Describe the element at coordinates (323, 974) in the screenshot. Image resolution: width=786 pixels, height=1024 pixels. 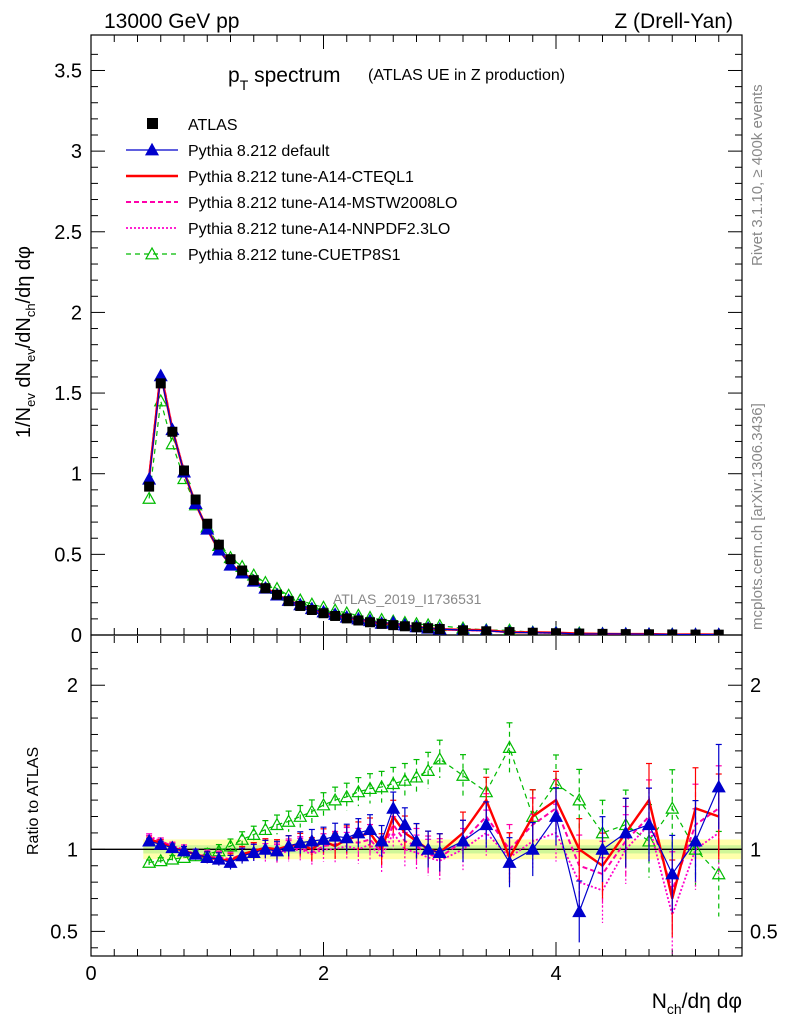
I see `x-tick-label: 2` at that location.